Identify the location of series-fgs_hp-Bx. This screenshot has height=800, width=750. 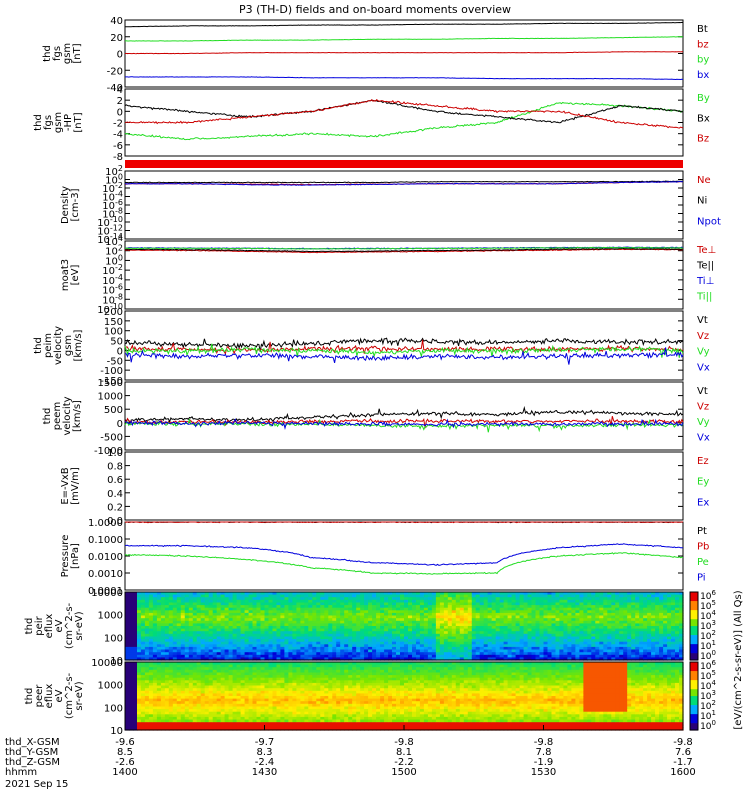
(404, 111).